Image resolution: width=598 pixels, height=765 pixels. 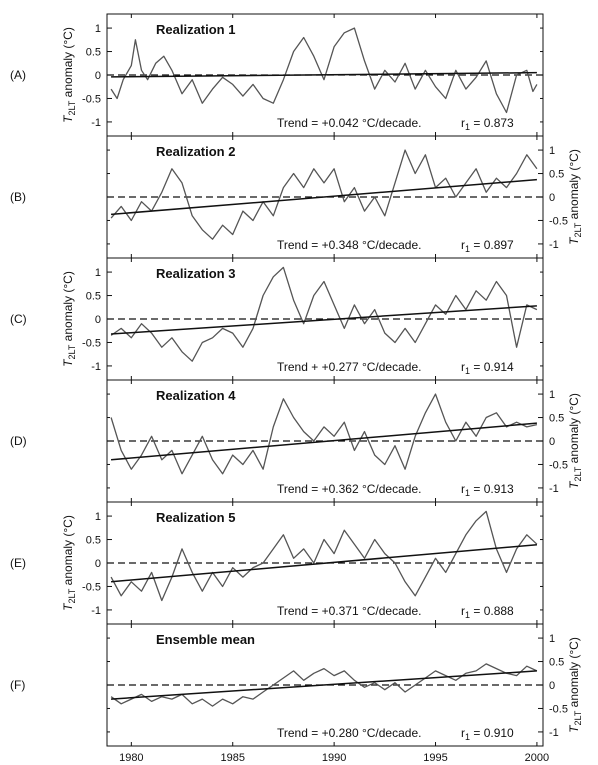 What do you see at coordinates (435, 758) in the screenshot?
I see `x-tick-label: 1995` at bounding box center [435, 758].